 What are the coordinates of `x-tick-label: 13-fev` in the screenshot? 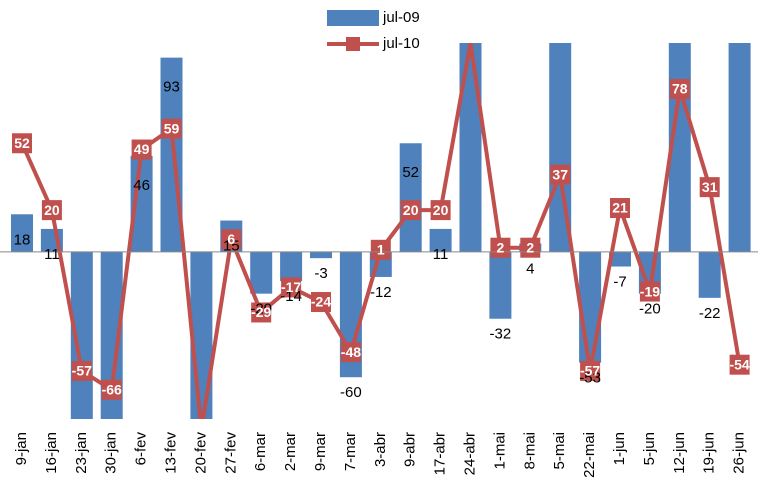 It's located at (170, 453).